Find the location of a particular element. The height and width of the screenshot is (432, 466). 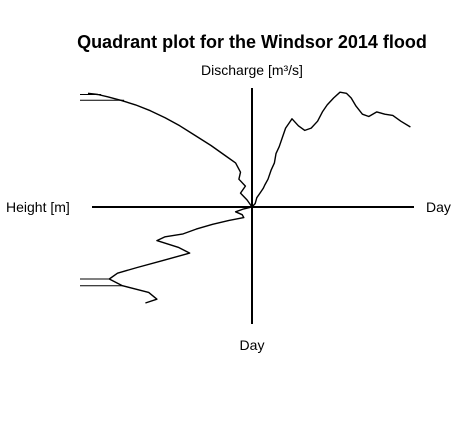

right-axis-label: Day is located at coordinates (438, 207).